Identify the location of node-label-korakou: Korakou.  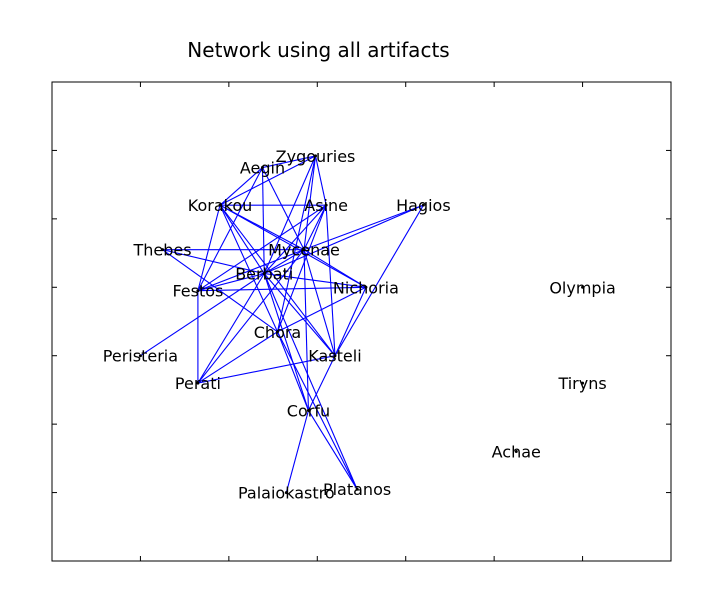
(220, 205).